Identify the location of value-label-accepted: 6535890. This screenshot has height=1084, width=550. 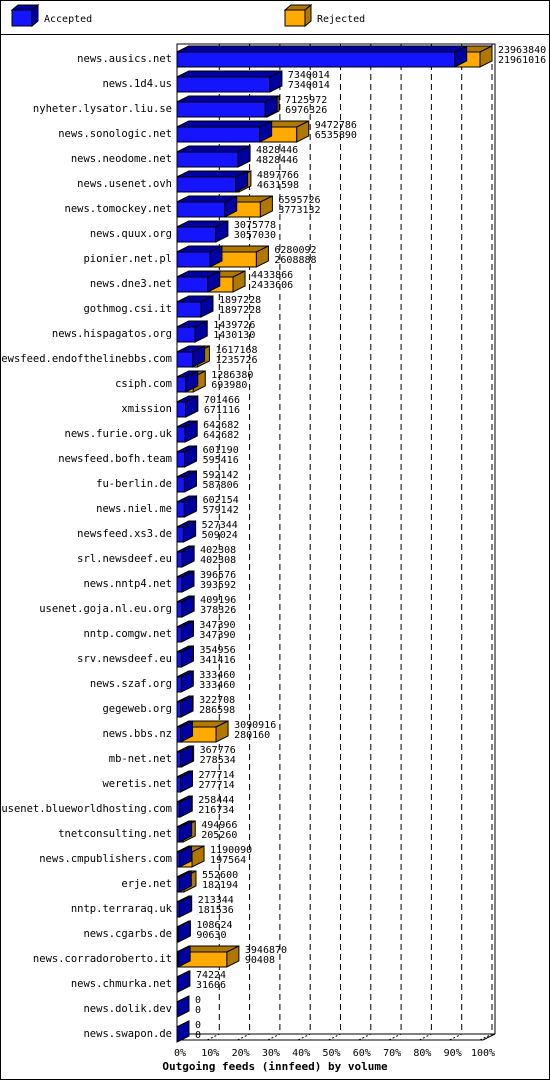
(336, 135).